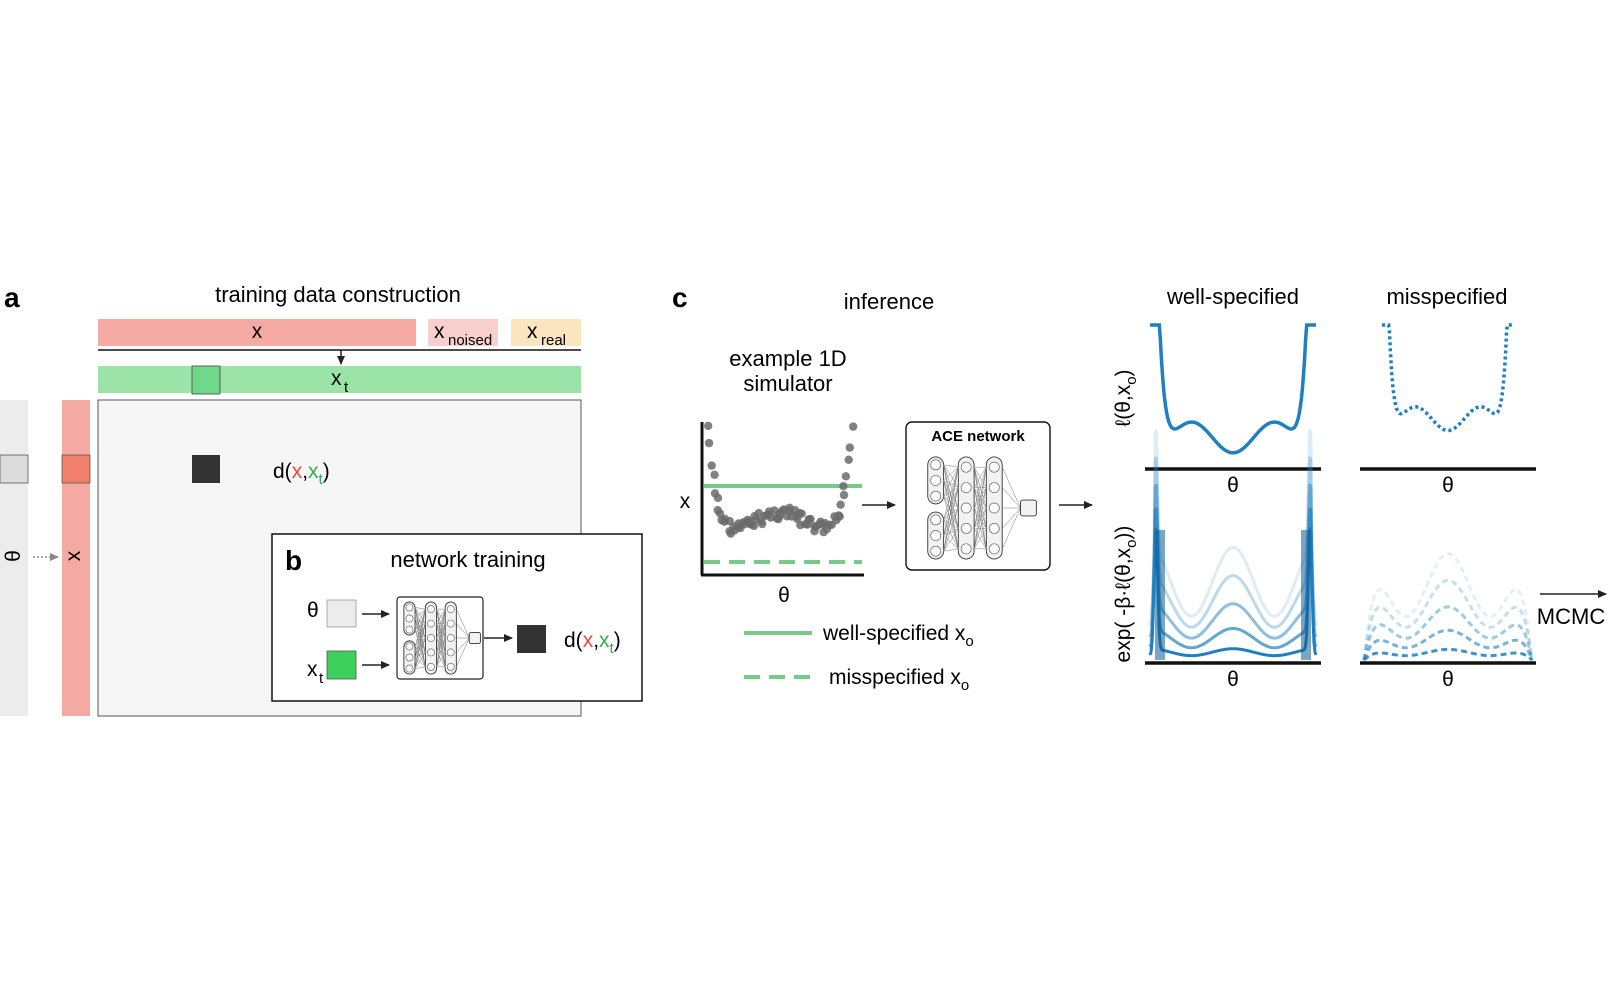 The height and width of the screenshot is (1005, 1610). I want to click on xt-highlight-cell, so click(206, 380).